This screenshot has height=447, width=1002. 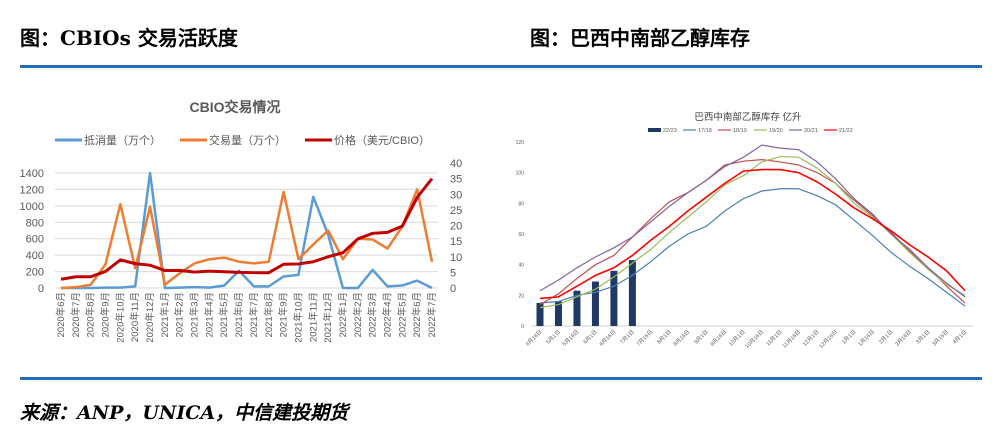 What do you see at coordinates (453, 289) in the screenshot?
I see `y-right-tick-label: 0` at bounding box center [453, 289].